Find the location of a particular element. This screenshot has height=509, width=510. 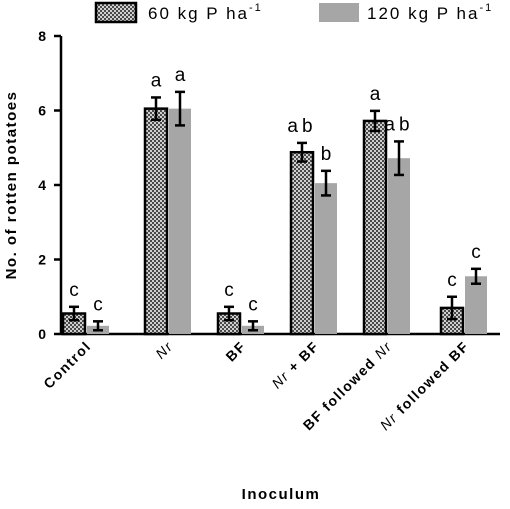

y-tick-label: 0 is located at coordinates (42, 334).